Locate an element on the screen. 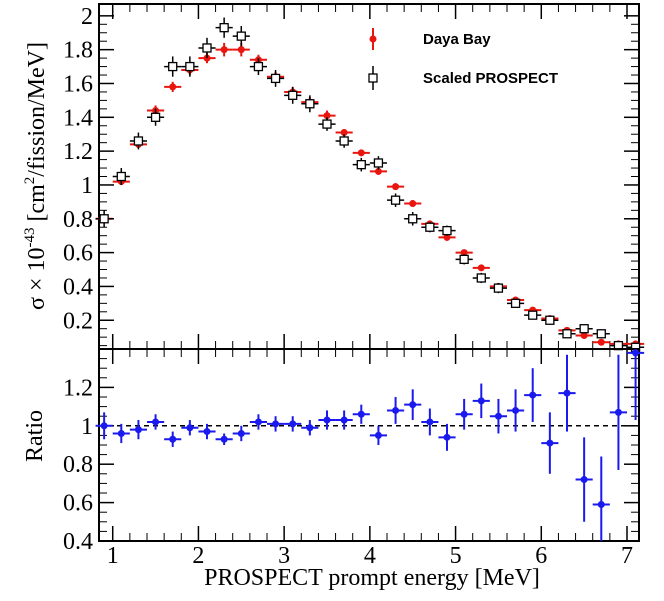 Image resolution: width=664 pixels, height=601 pixels. legend-entry-daya-bay: Daya Bay is located at coordinates (430, 39).